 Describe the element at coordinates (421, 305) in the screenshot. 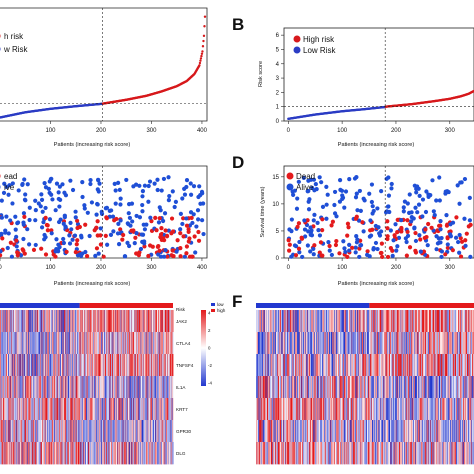

I see `panel-f-annotation-high-segment` at that location.